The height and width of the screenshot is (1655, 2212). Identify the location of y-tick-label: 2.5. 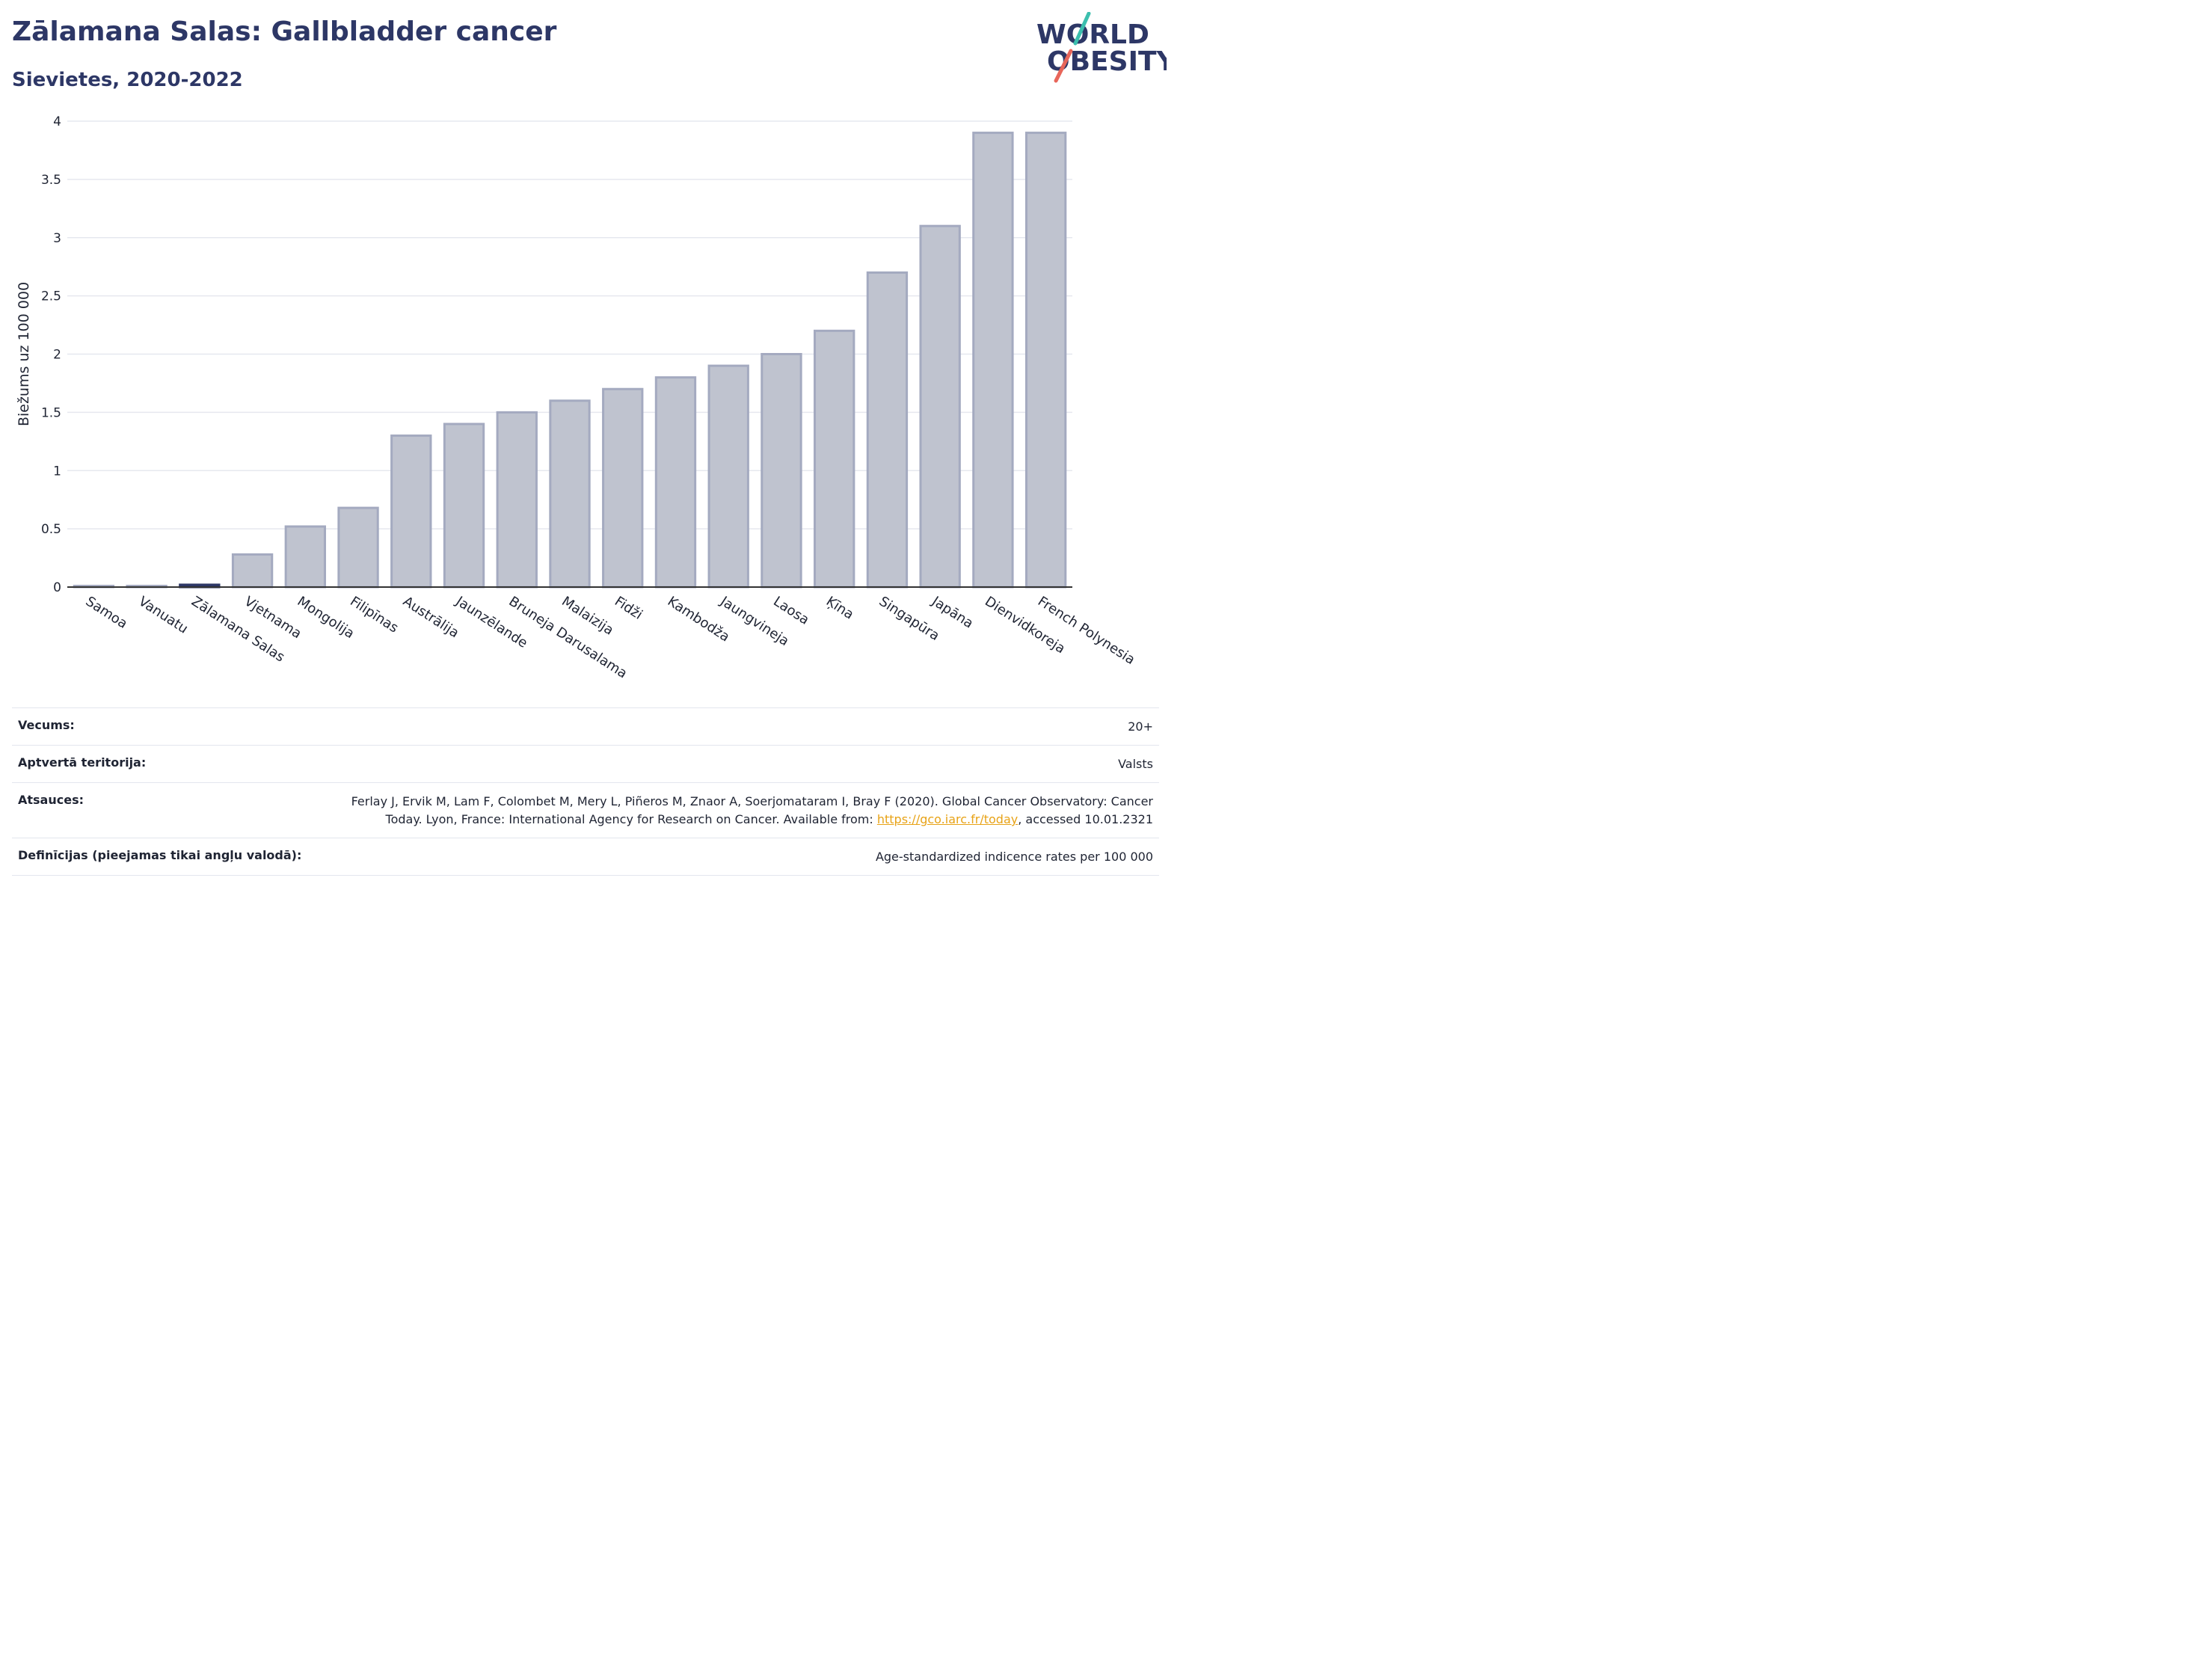
(51, 296).